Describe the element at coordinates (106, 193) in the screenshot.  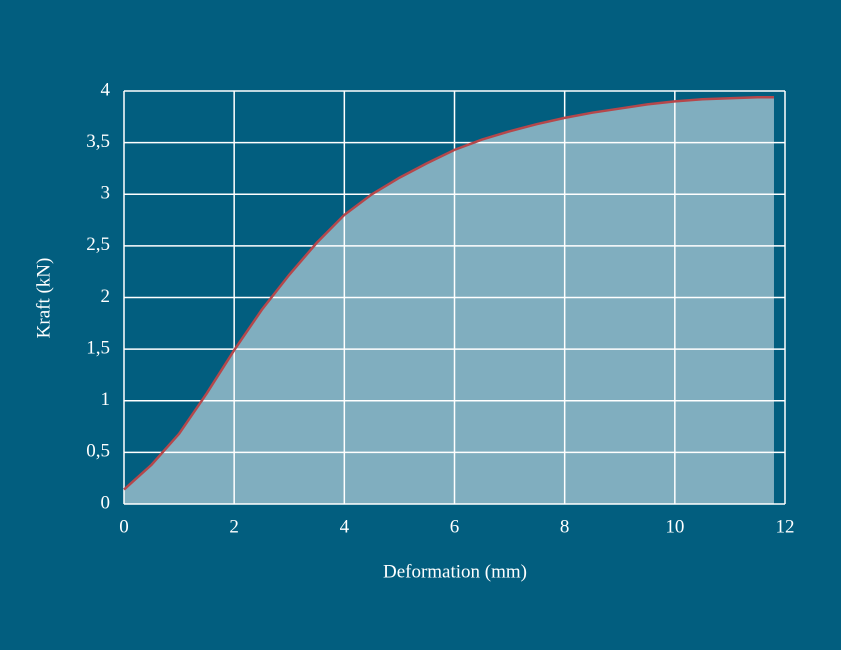
I see `y-tick-label: 3` at that location.